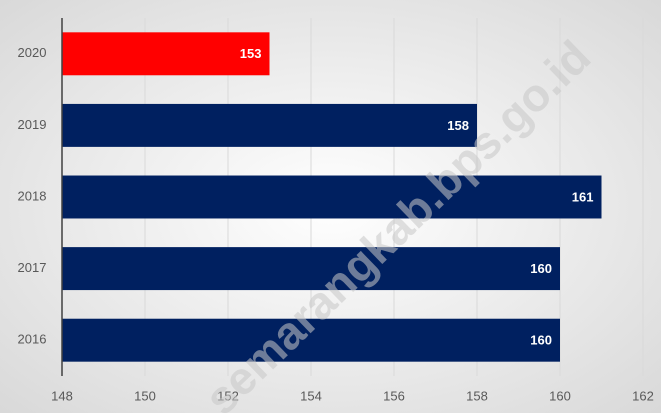  I want to click on x-tick-label: 158, so click(477, 395).